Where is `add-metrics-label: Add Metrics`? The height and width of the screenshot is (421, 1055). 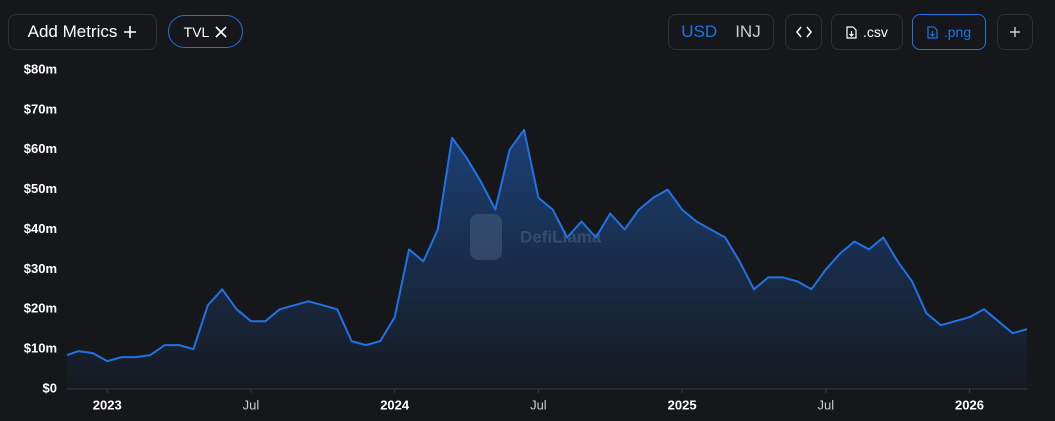
add-metrics-label: Add Metrics is located at coordinates (72, 31).